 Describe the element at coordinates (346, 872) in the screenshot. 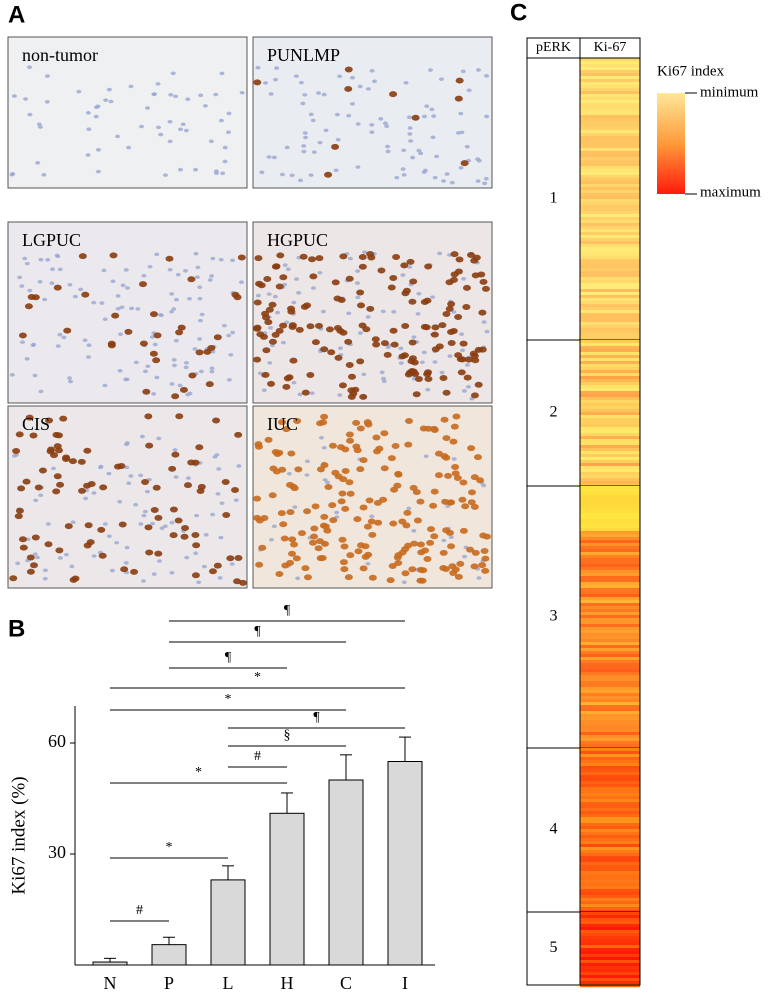

I see `bar` at that location.